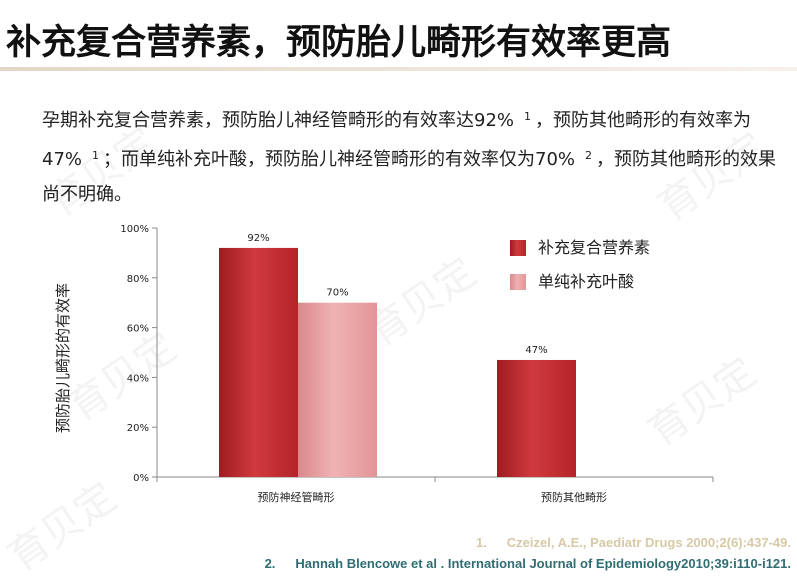 The height and width of the screenshot is (582, 797). I want to click on paragraph-part: ，预防其他畸形的有效率为47%, so click(397, 140).